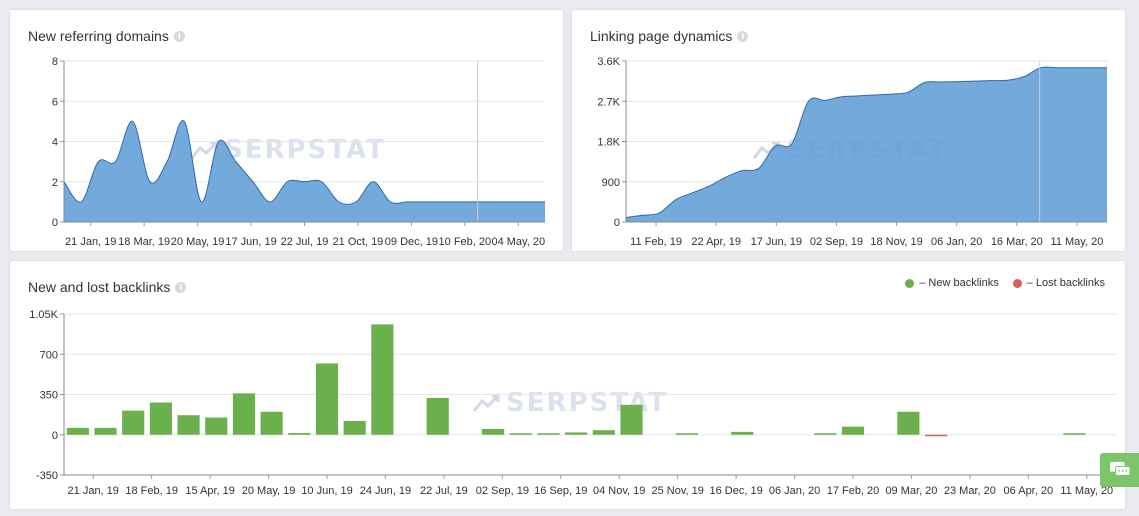 This screenshot has height=516, width=1139. I want to click on legend-item-new: – New backlinks, so click(952, 283).